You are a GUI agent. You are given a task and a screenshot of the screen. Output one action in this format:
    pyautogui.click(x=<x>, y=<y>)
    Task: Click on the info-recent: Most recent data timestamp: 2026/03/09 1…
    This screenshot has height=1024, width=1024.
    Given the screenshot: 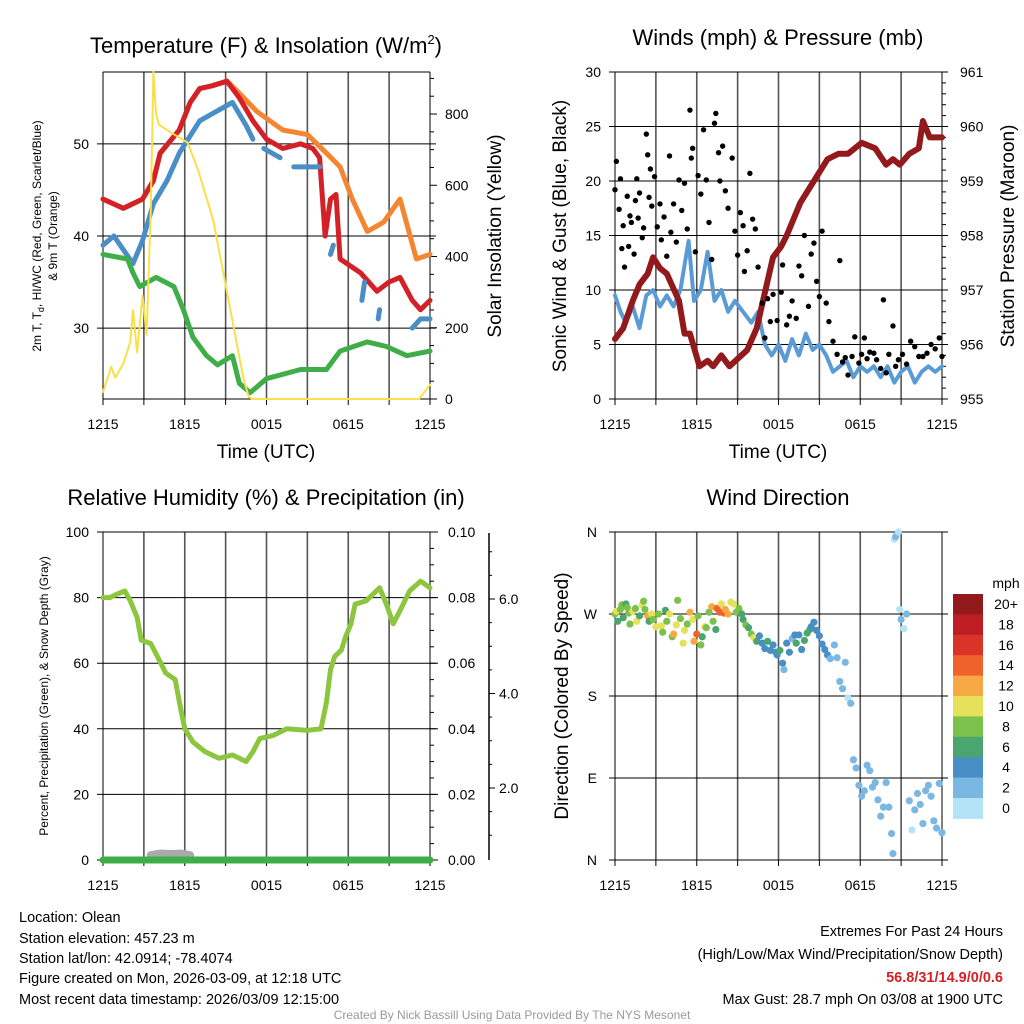 What is the action you would take?
    pyautogui.click(x=179, y=1000)
    